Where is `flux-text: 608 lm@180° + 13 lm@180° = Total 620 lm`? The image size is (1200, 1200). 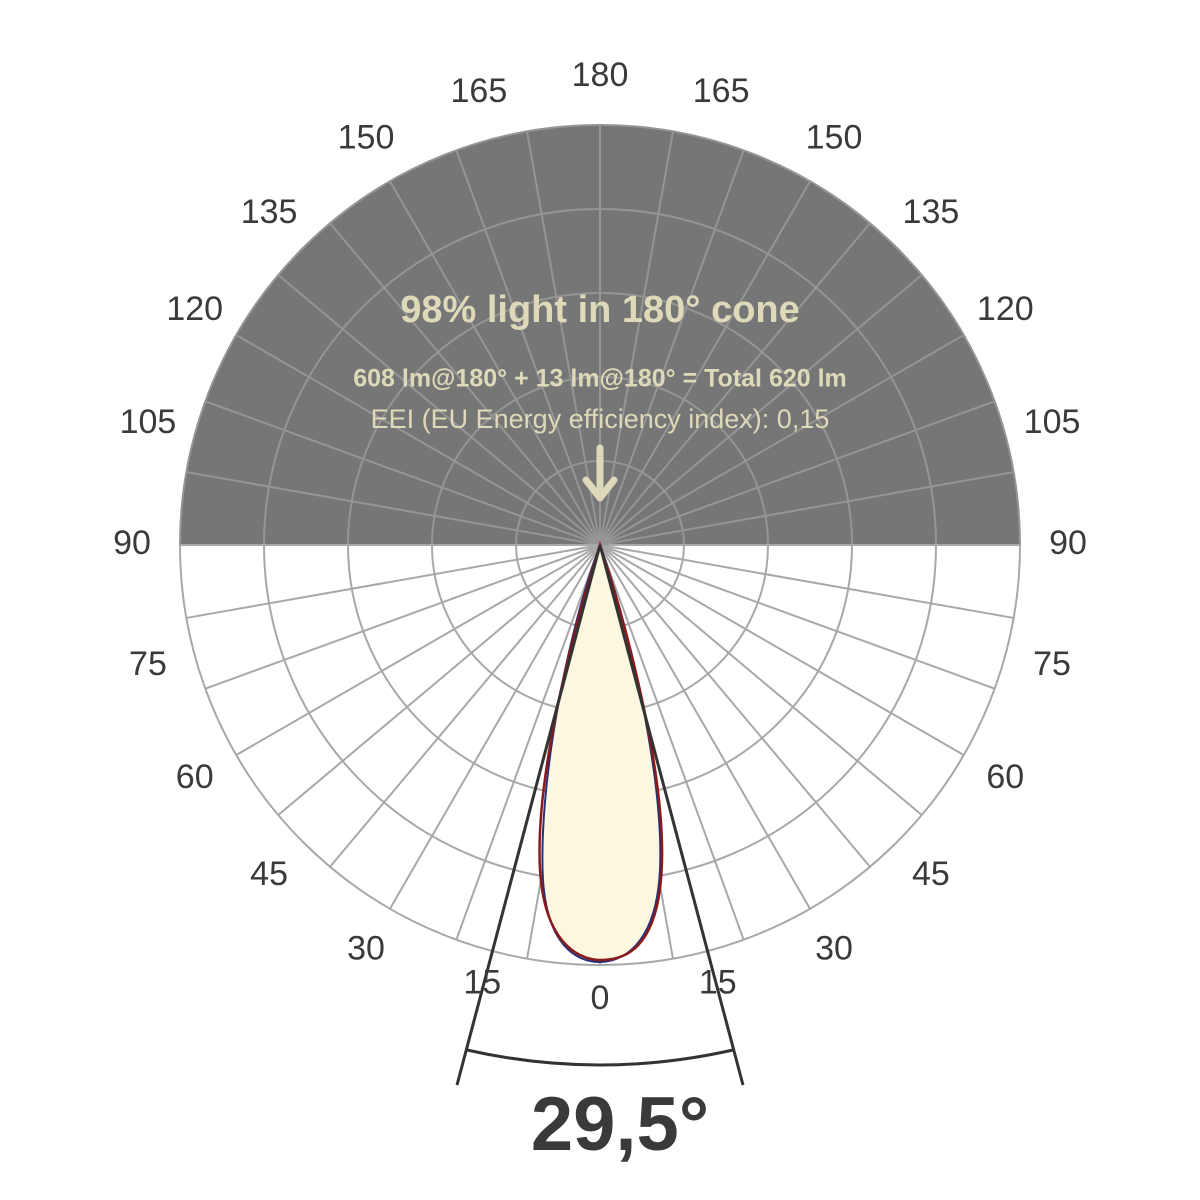 flux-text: 608 lm@180° + 13 lm@180° = Total 620 lm is located at coordinates (600, 379).